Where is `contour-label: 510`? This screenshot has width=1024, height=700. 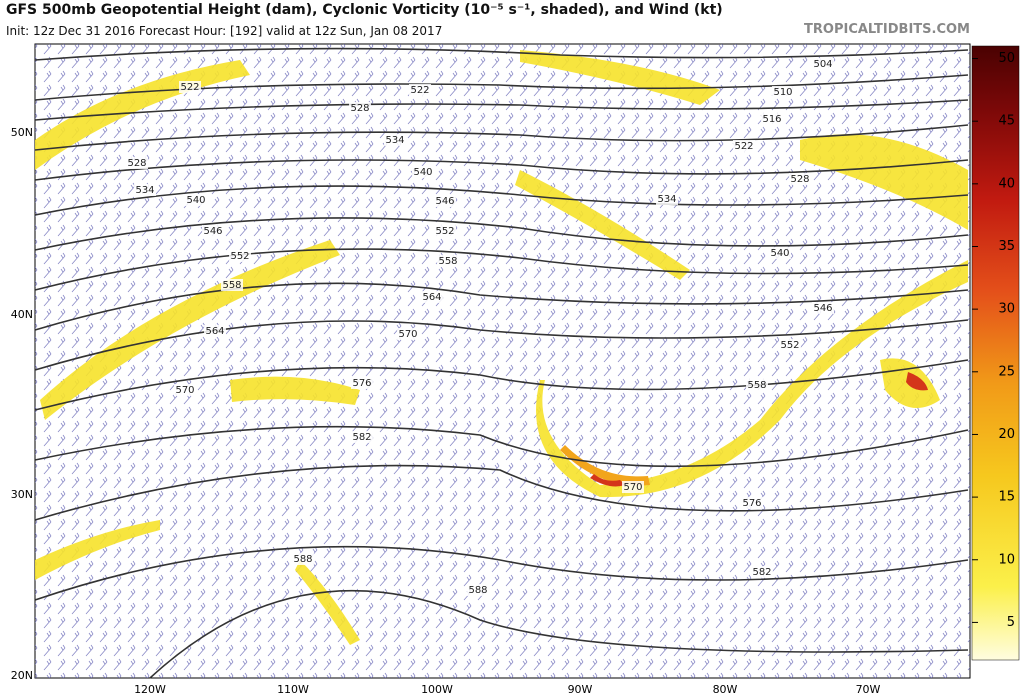 contour-label: 510 is located at coordinates (782, 92).